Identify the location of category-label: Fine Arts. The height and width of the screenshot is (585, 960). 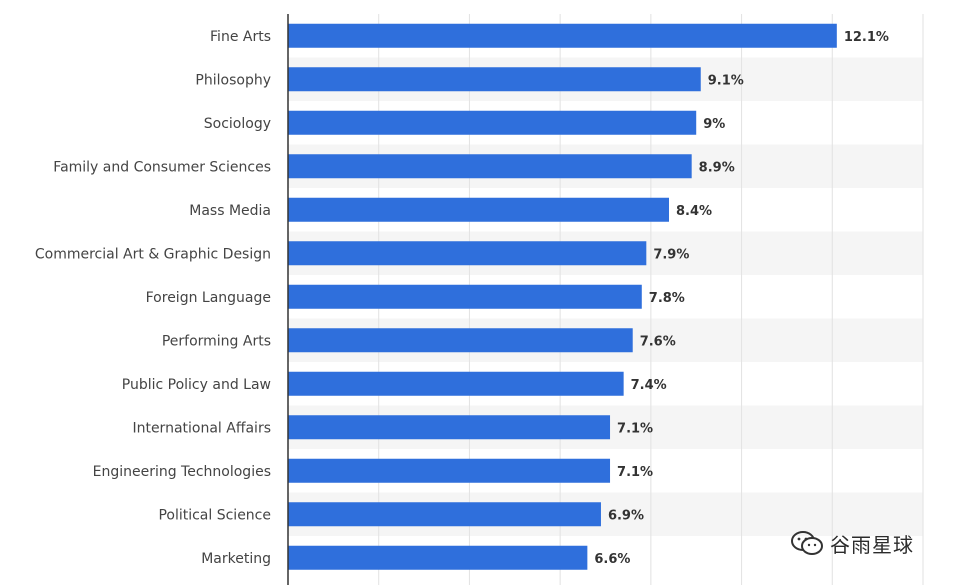
(240, 37).